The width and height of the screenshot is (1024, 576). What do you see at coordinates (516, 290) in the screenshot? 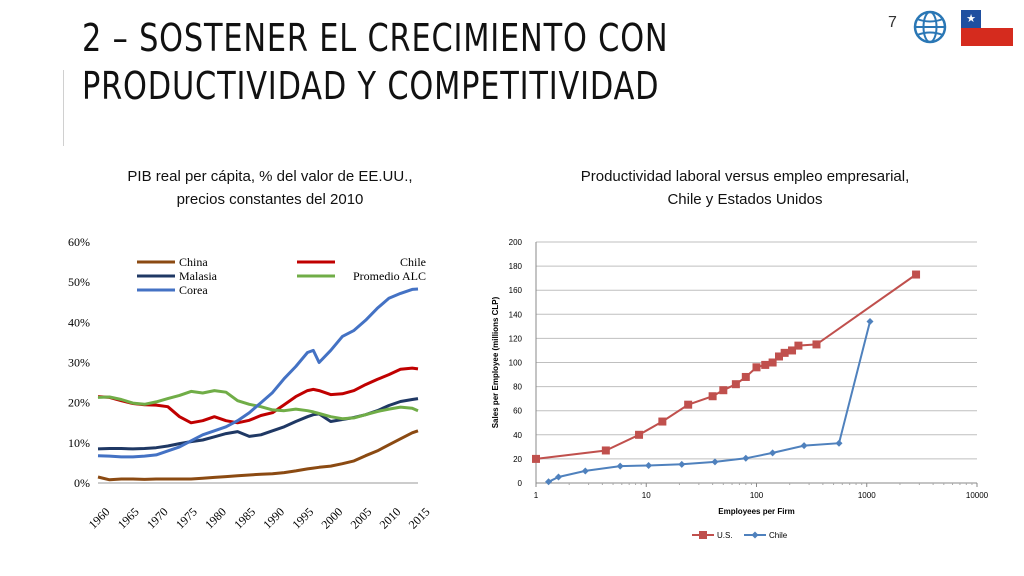
I see `chart2-ytick-label: 160` at bounding box center [516, 290].